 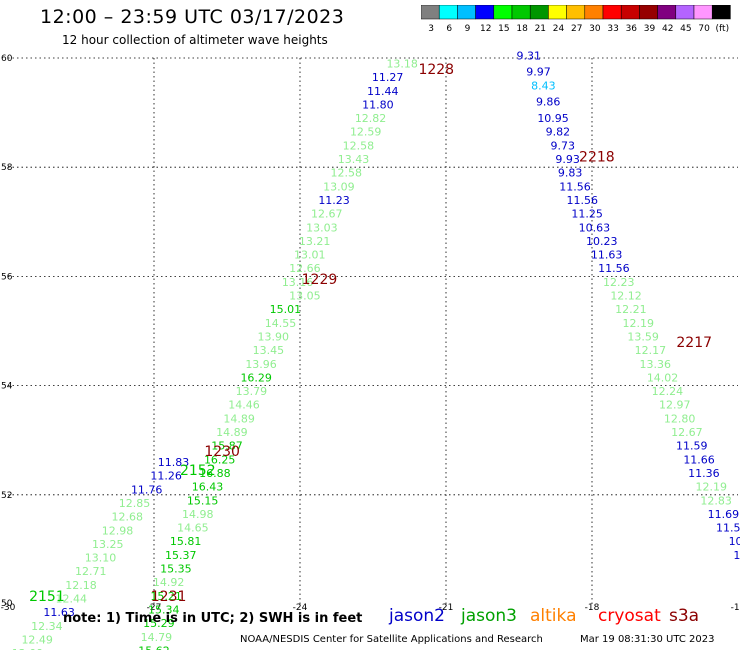 I want to click on wave-height-value: 12.12, so click(x=626, y=296).